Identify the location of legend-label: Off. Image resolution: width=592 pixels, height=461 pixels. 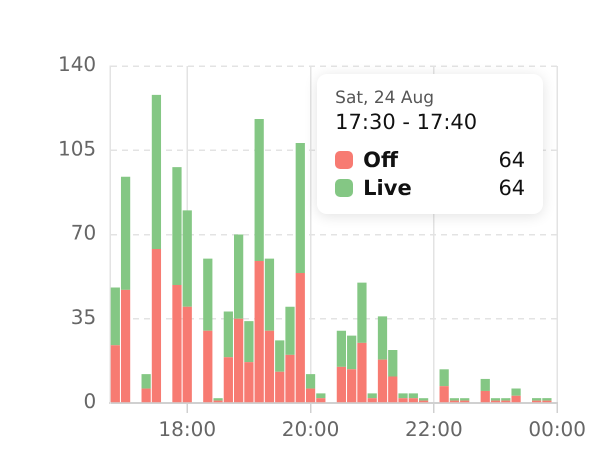
(381, 160).